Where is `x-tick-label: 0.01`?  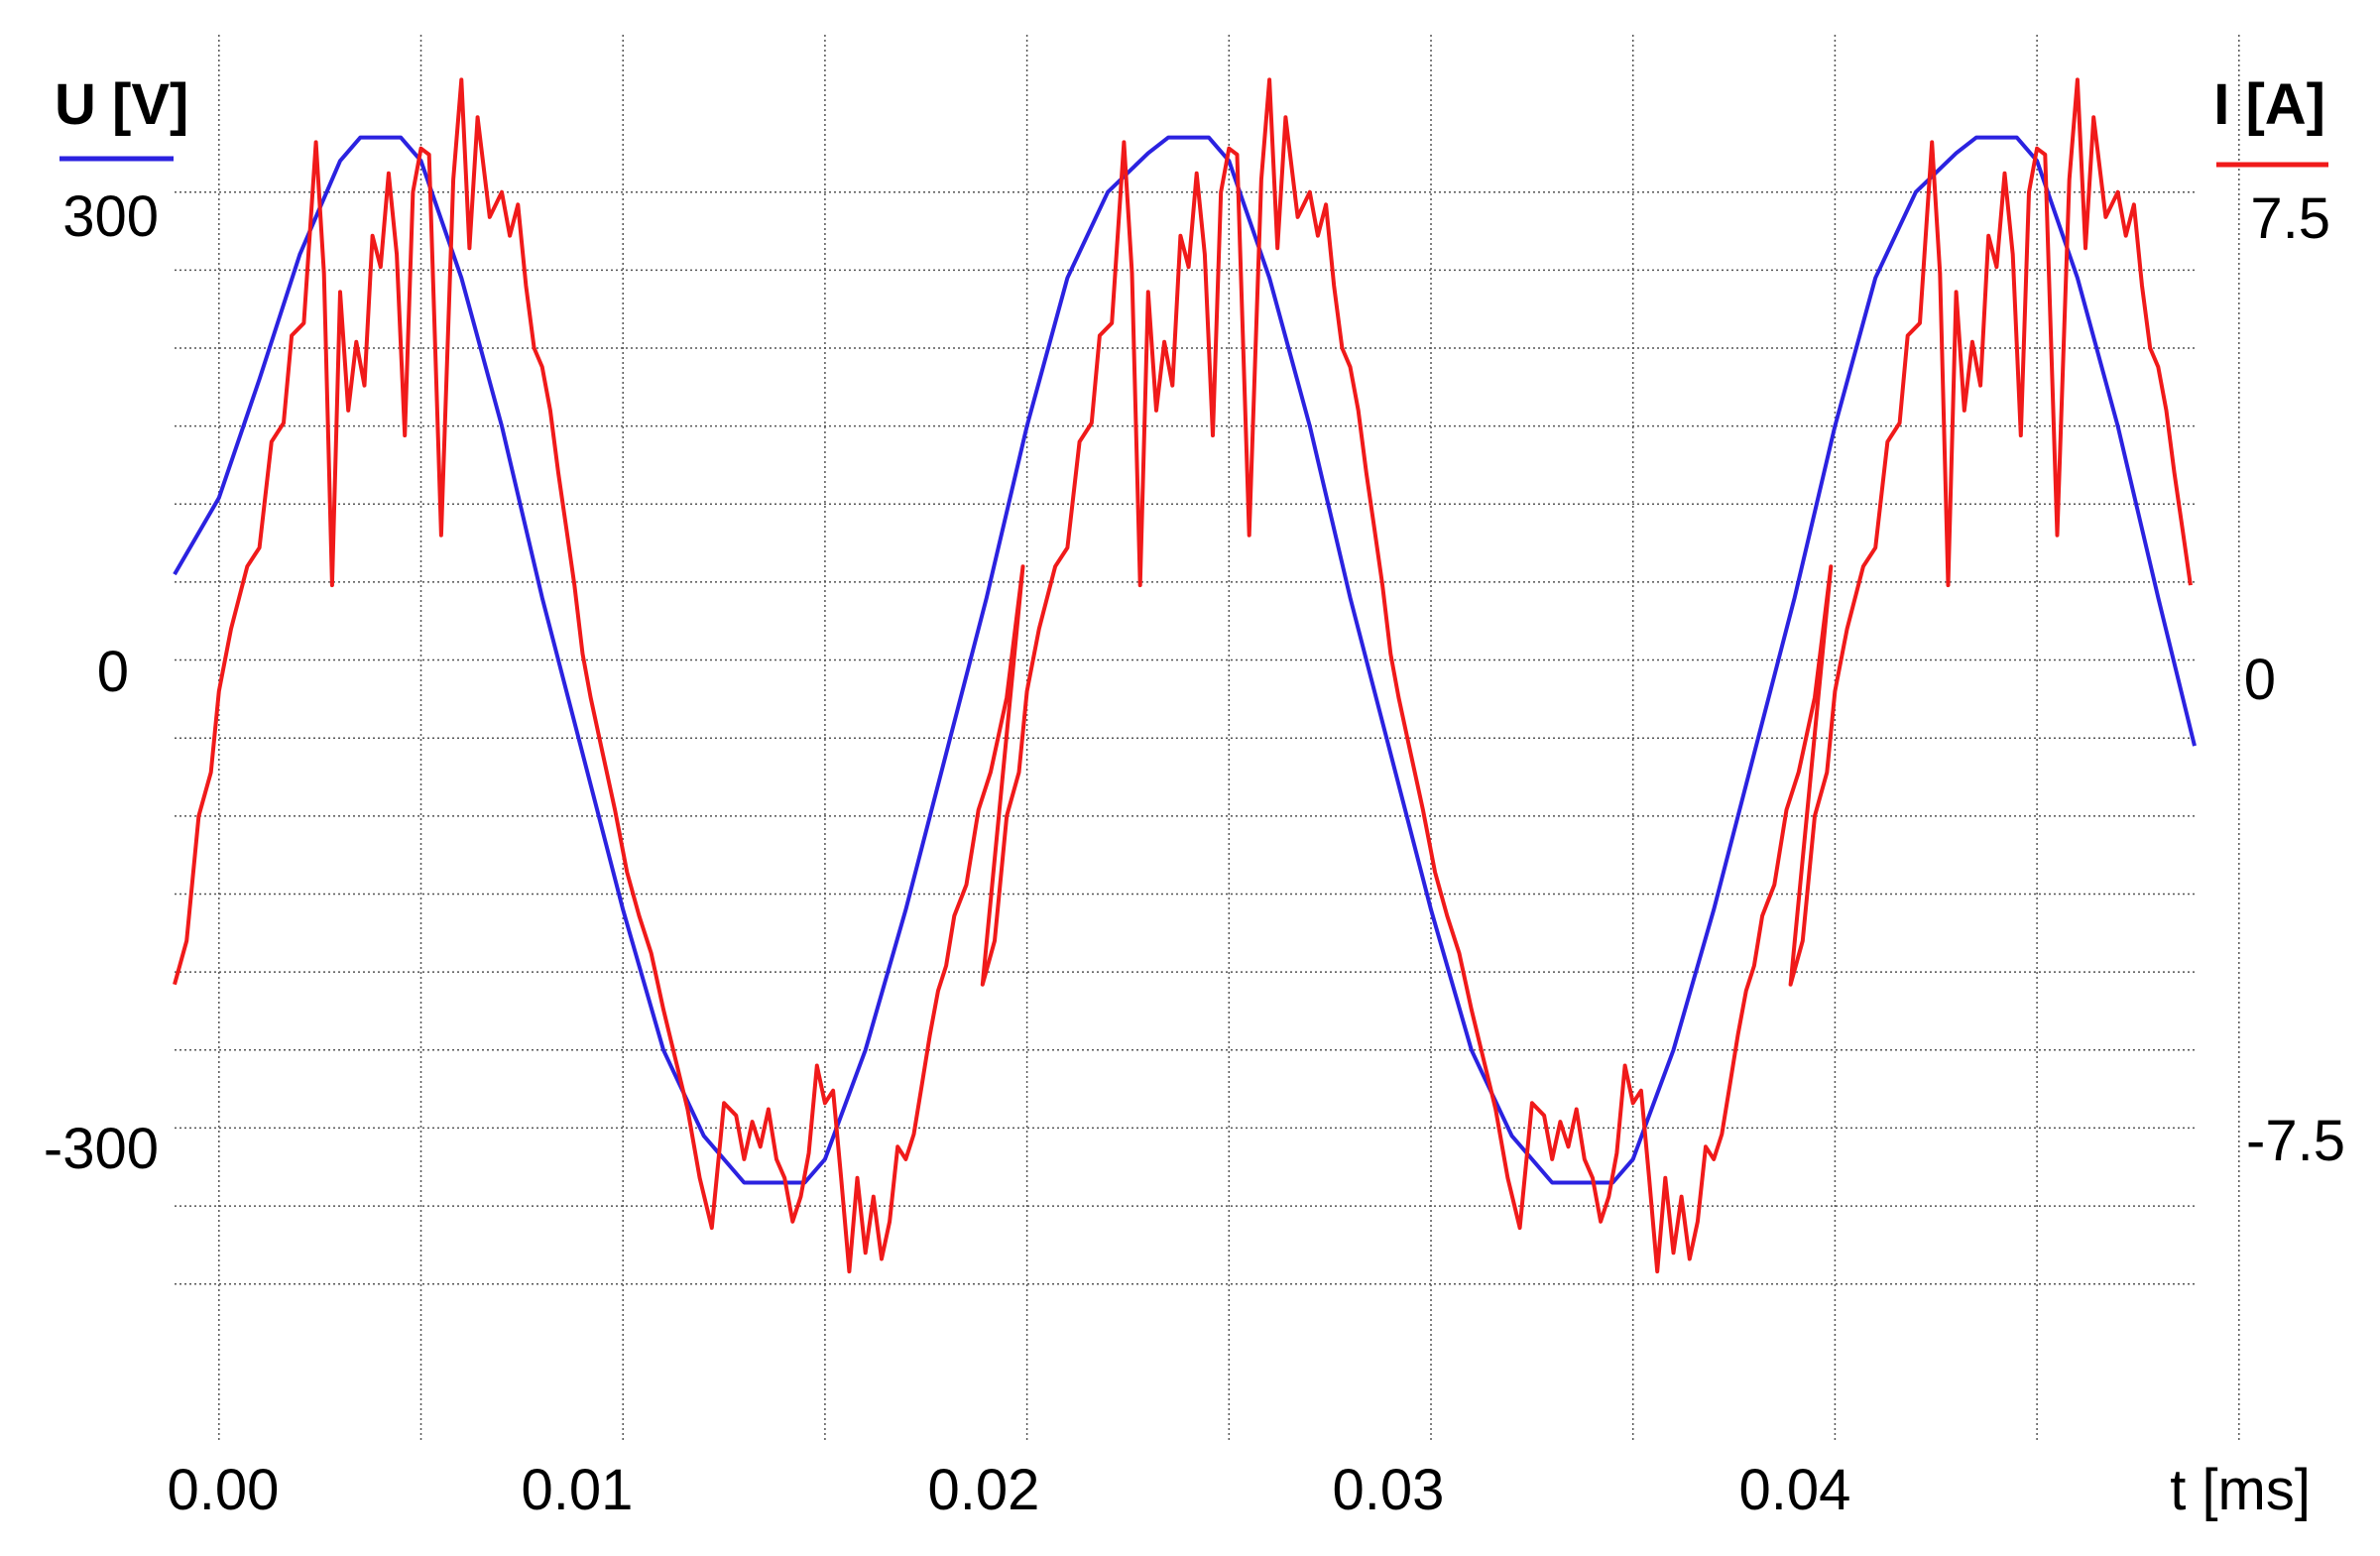 x-tick-label: 0.01 is located at coordinates (578, 1490).